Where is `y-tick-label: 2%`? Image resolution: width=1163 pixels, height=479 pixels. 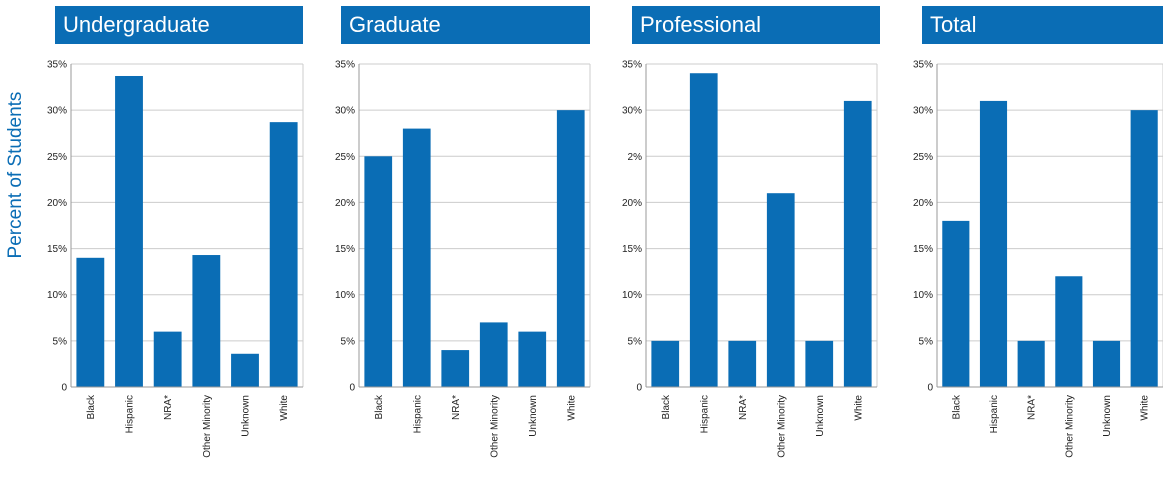 y-tick-label: 2% is located at coordinates (635, 157).